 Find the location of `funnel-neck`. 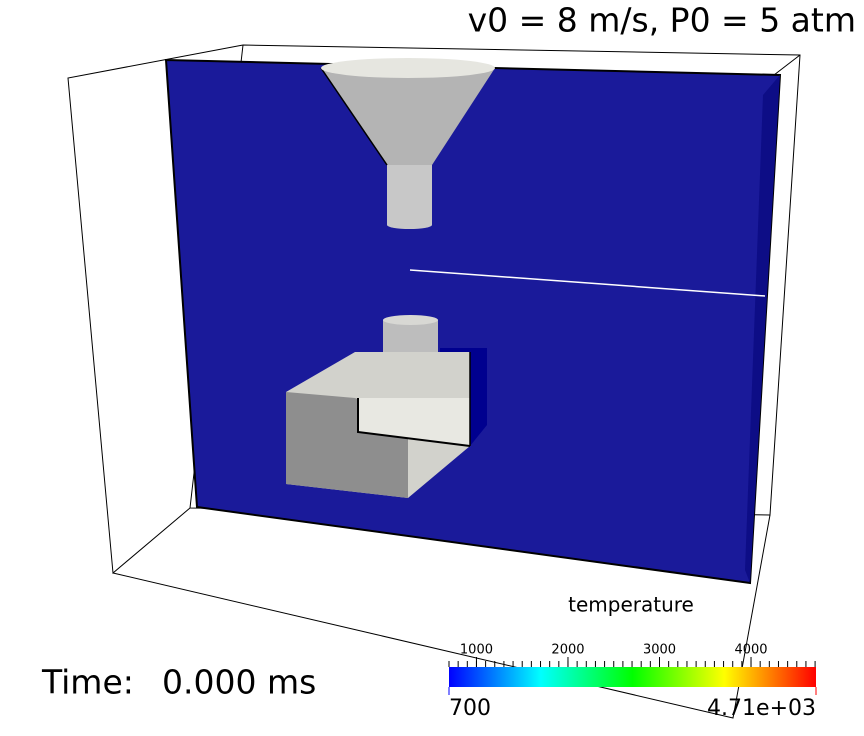

funnel-neck is located at coordinates (409, 195).